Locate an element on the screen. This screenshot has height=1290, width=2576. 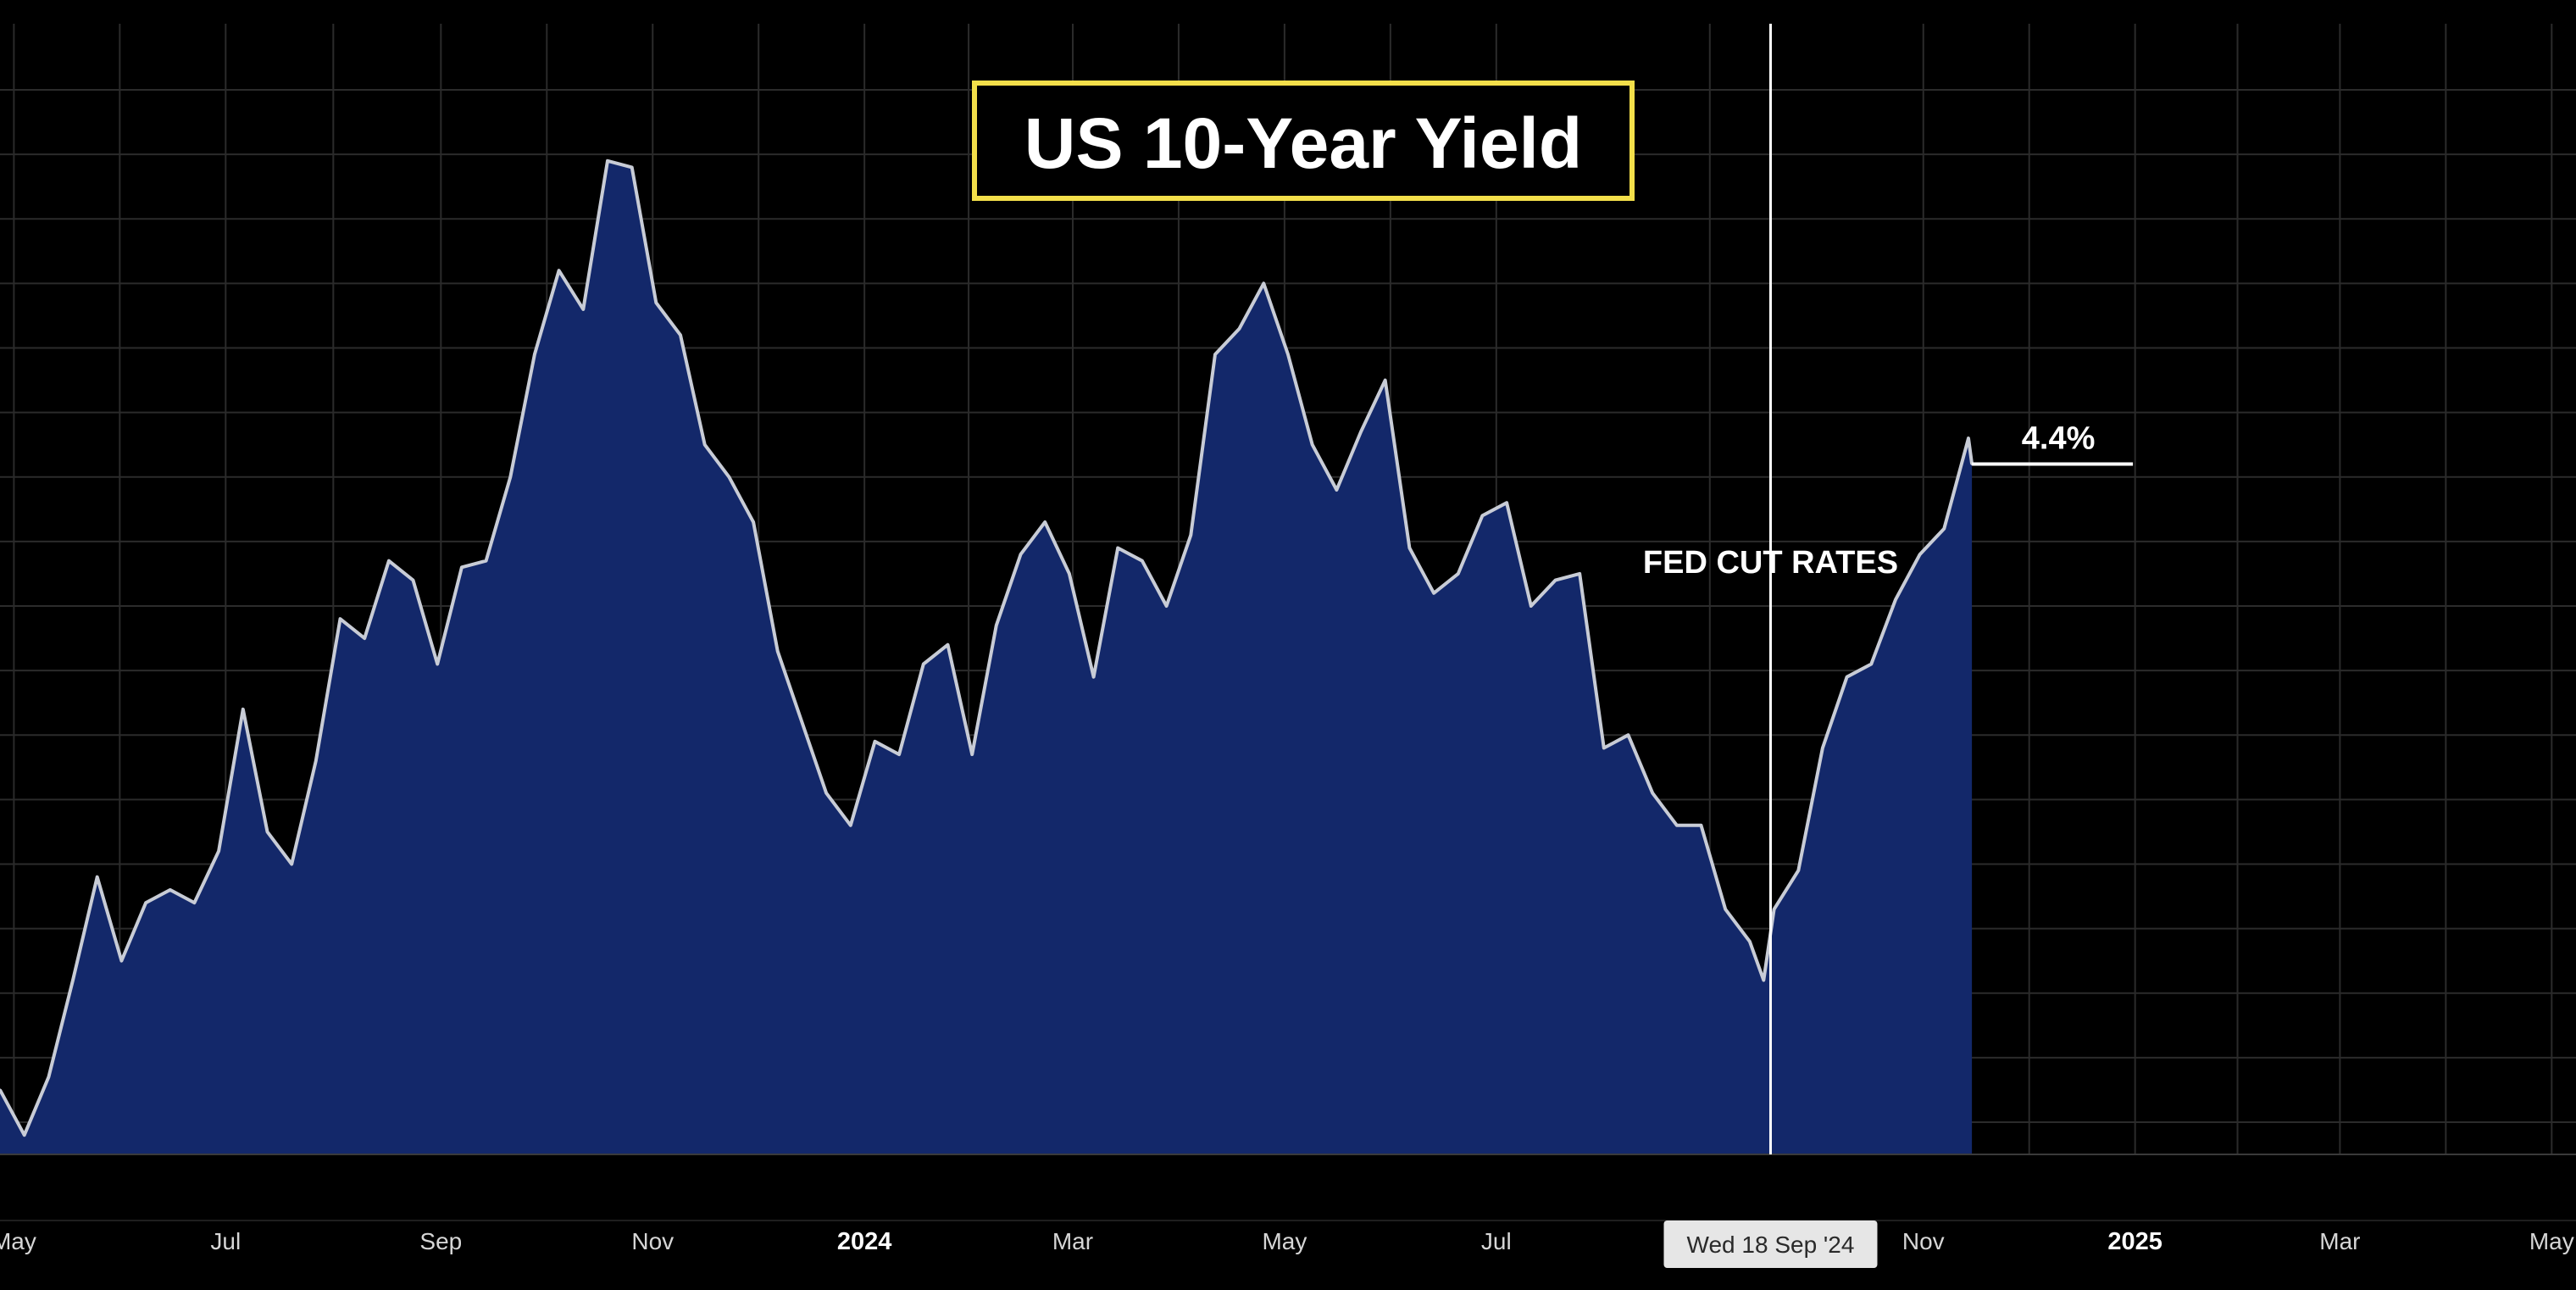
x-axis-ticks: May Jul Sep Nov 2024 Mar May Jul Nov 2025 Mar May is located at coordinates (1287, 1241).